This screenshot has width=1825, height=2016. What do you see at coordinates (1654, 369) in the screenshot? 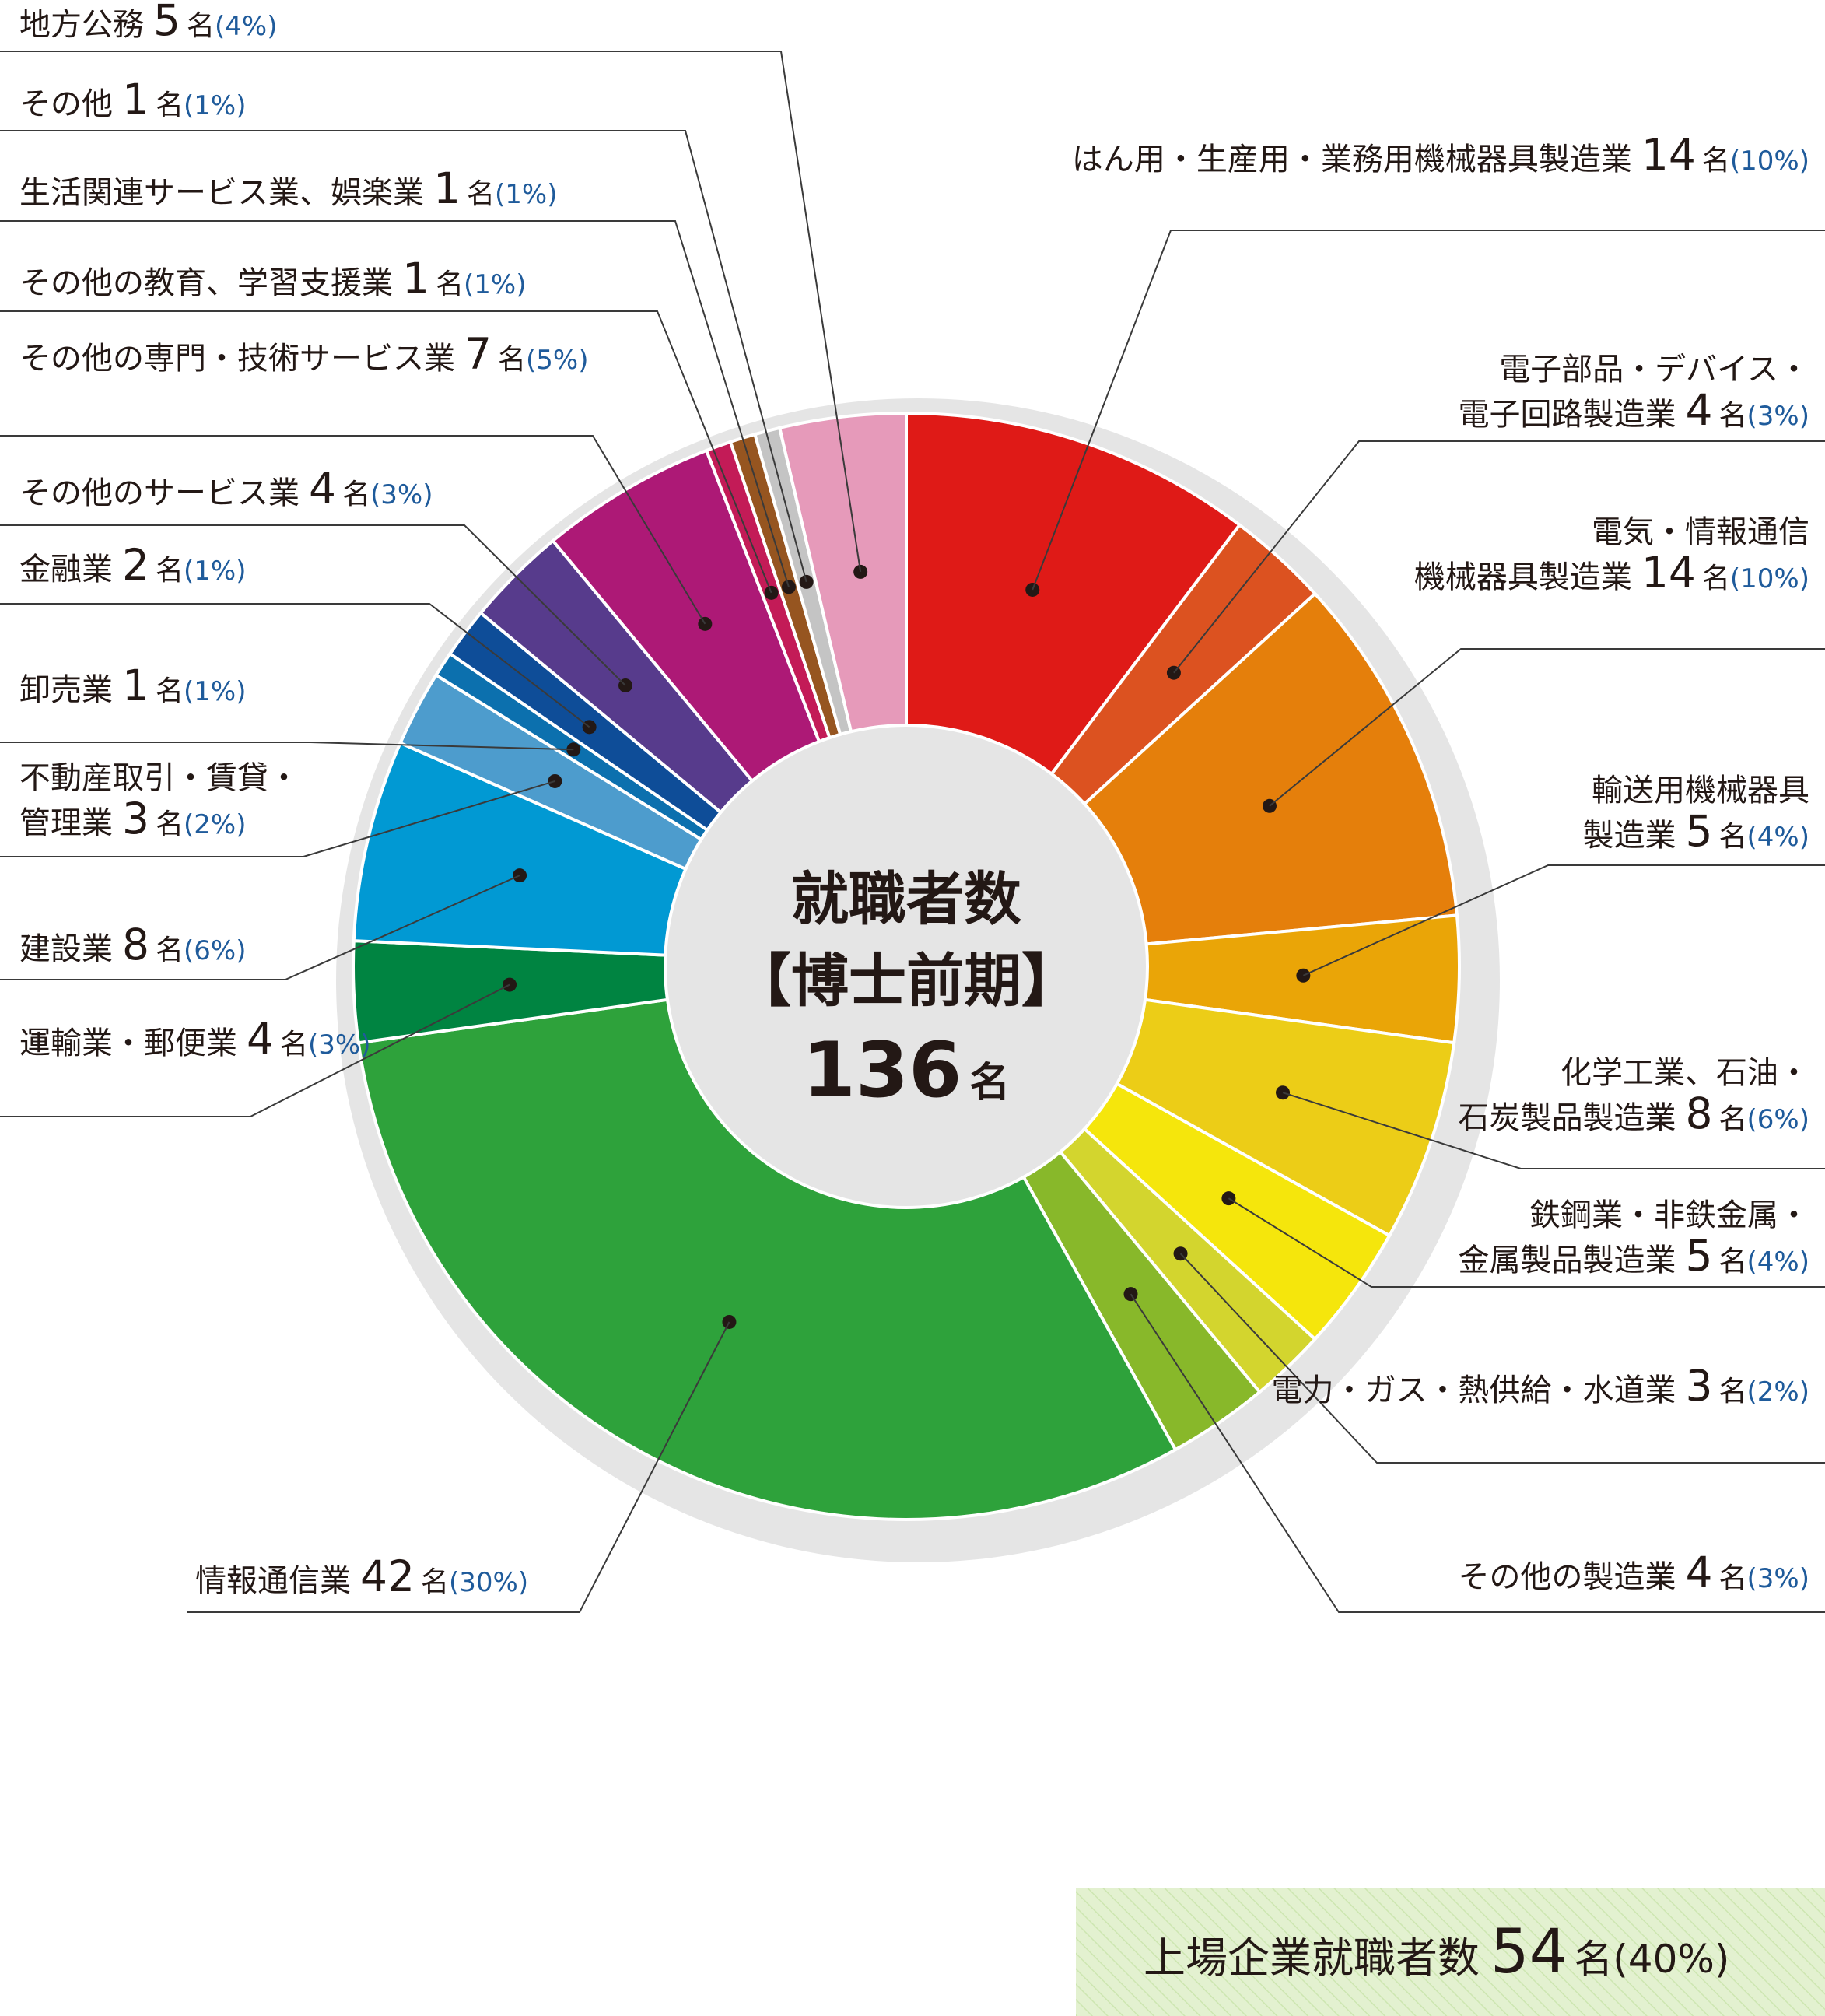
I see `slice-label-text: 電子部品・デバイス・` at bounding box center [1654, 369].